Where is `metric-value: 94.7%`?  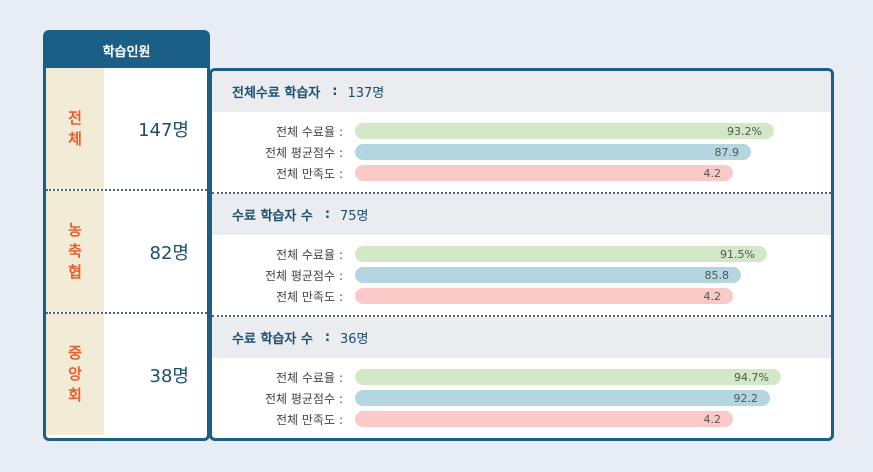
metric-value: 94.7% is located at coordinates (751, 377).